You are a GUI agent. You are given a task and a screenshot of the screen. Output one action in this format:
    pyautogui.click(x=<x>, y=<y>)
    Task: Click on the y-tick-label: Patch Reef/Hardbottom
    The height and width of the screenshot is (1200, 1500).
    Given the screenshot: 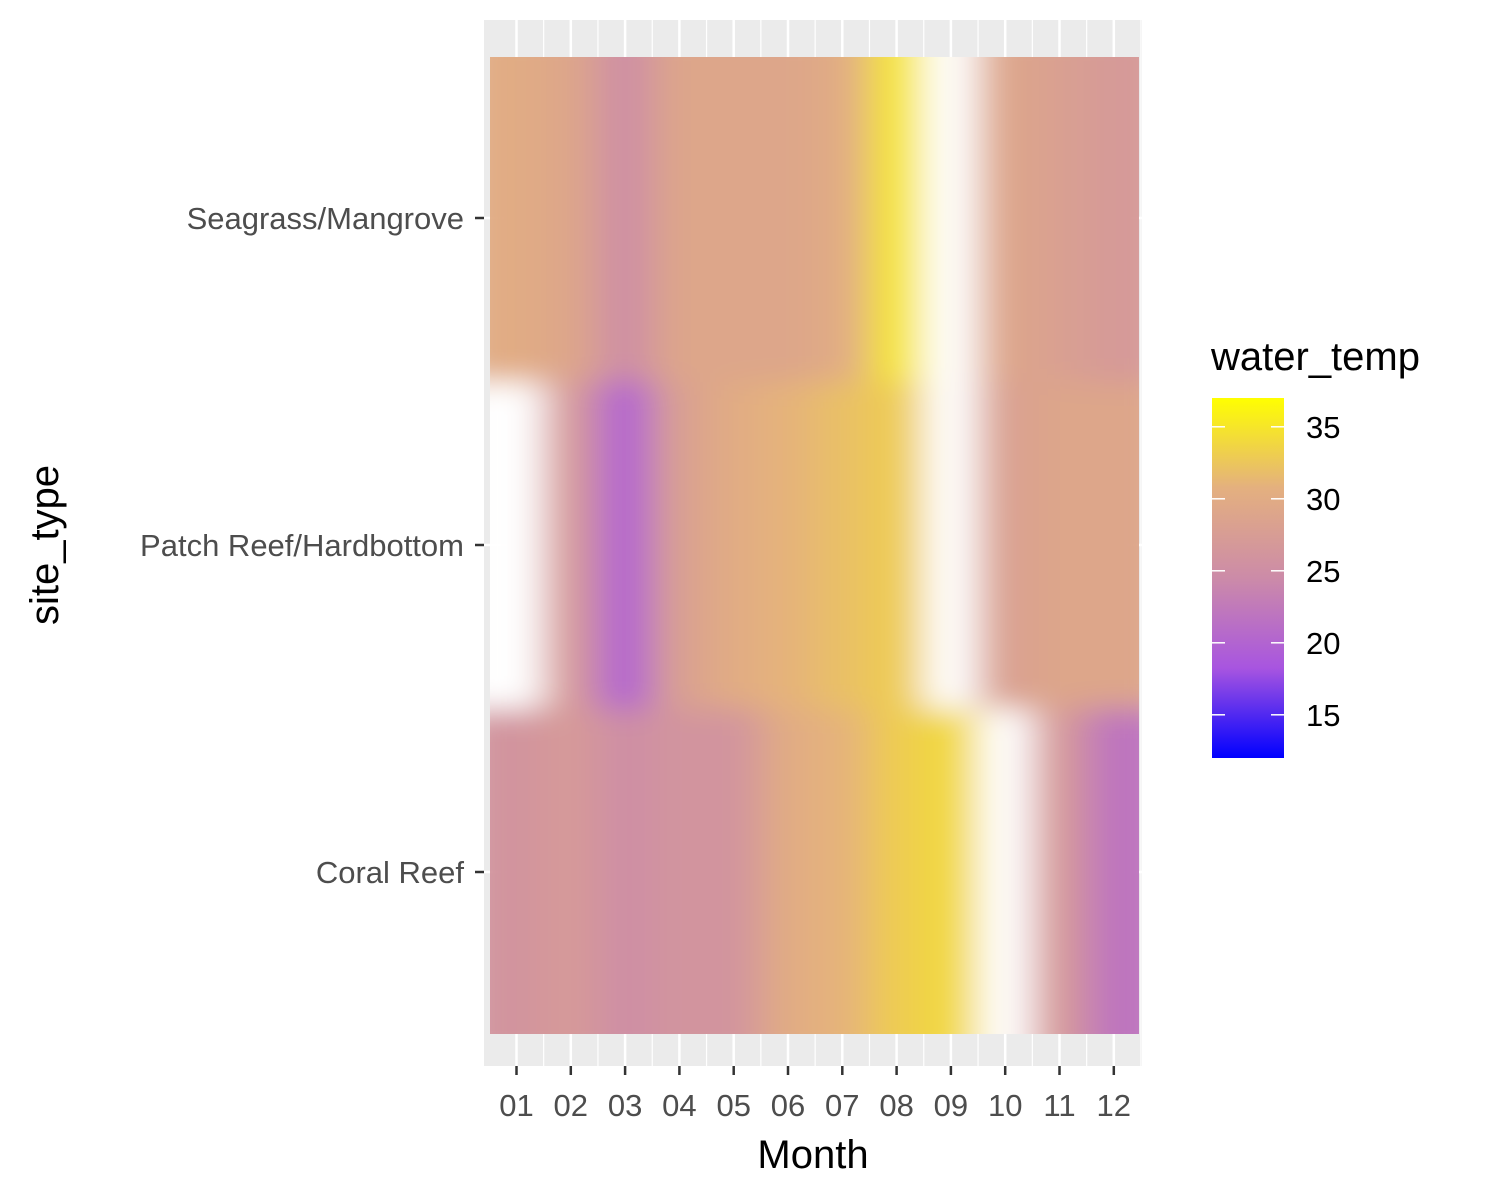 What is the action you would take?
    pyautogui.click(x=302, y=545)
    